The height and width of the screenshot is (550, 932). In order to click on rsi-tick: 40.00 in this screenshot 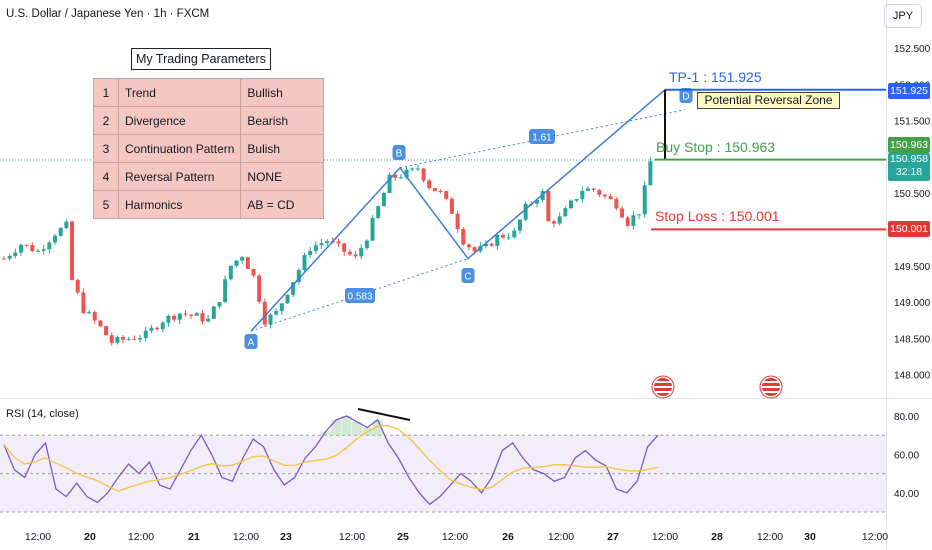, I will do `click(906, 494)`.